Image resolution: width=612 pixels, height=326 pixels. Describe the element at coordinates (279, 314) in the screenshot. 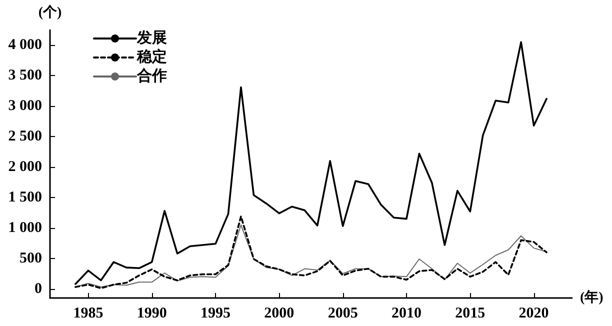

I see `x-tick-label: 2000` at that location.